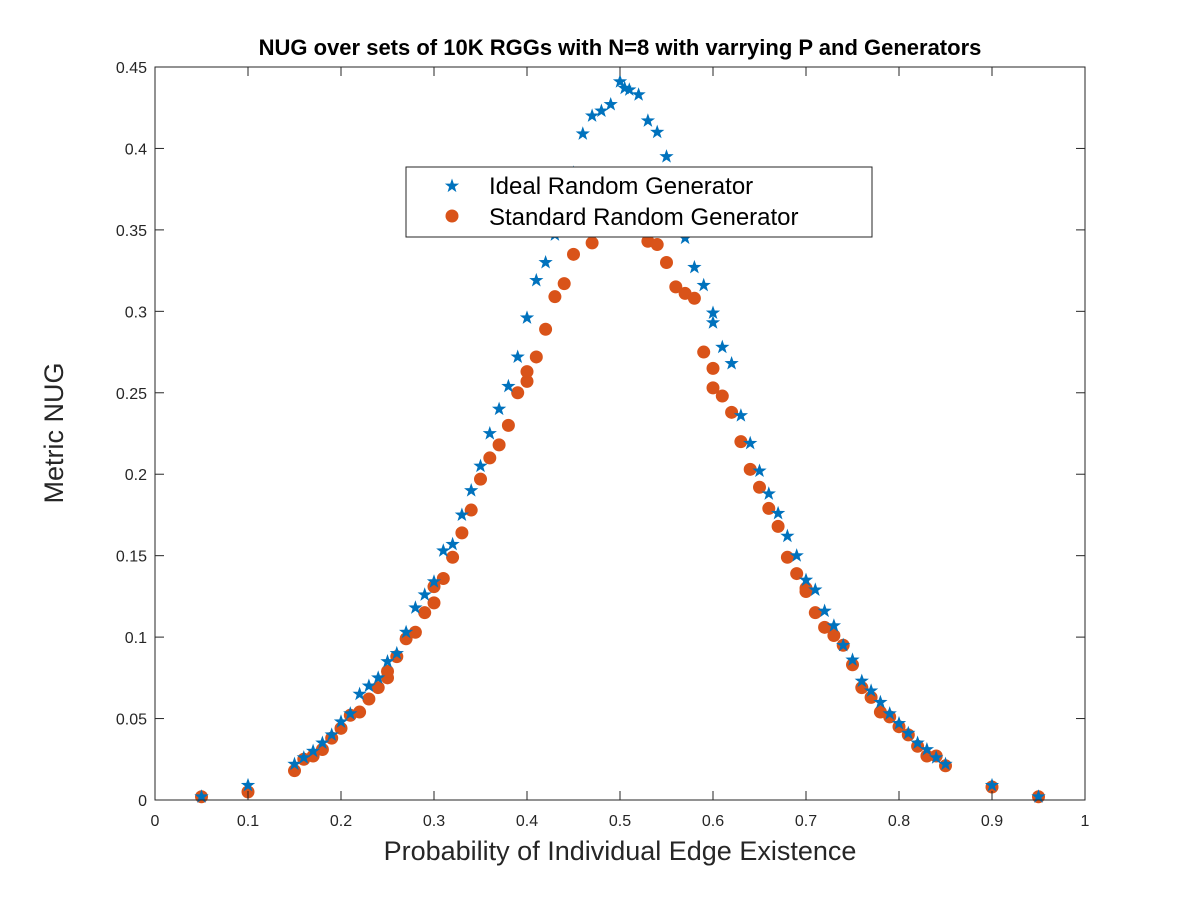  What do you see at coordinates (136, 638) in the screenshot?
I see `y-tick-label: 0.1` at bounding box center [136, 638].